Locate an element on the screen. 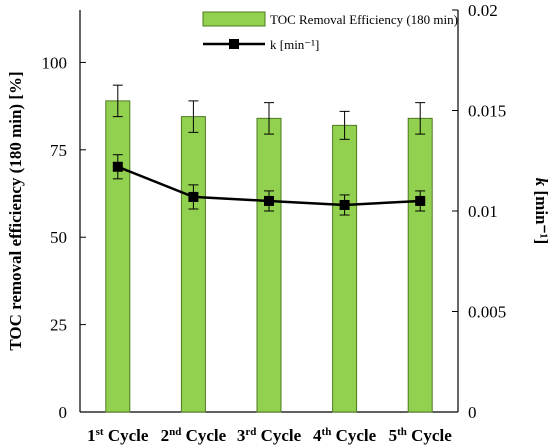 This screenshot has height=448, width=550. left-tick-label: 75 is located at coordinates (58, 150).